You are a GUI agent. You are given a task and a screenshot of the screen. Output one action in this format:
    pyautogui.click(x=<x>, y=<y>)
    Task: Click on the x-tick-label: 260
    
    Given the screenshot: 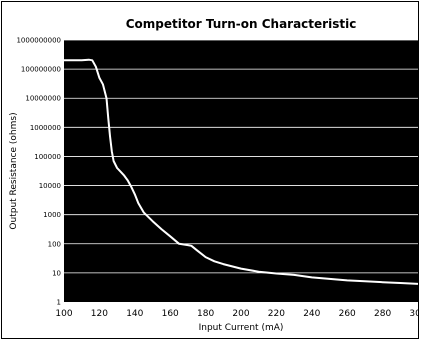 What is the action you would take?
    pyautogui.click(x=347, y=314)
    